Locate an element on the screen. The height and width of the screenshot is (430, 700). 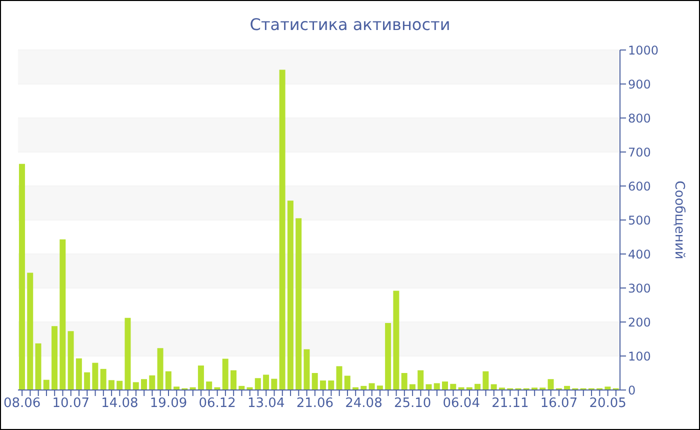
y-tick-label: 800 is located at coordinates (639, 118).